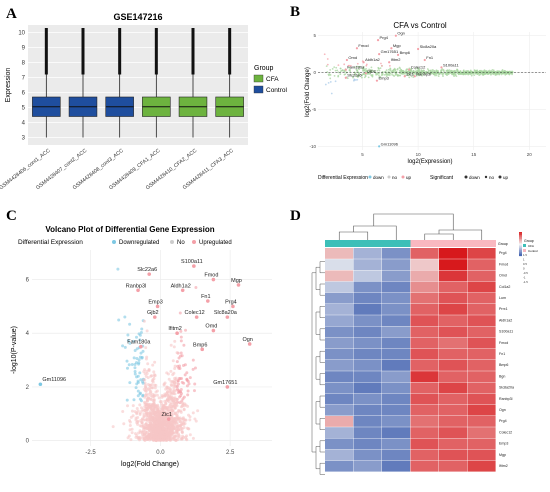 The image size is (550, 492). What do you see at coordinates (503, 309) in the screenshot?
I see `panel-d-row-label: Prrx1` at bounding box center [503, 309].